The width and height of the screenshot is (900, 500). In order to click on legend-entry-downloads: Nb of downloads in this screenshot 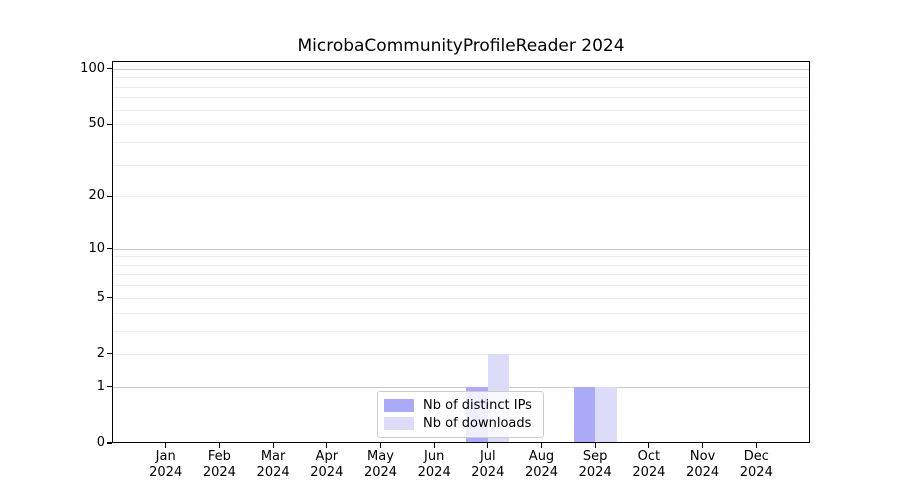, I will do `click(459, 423)`.